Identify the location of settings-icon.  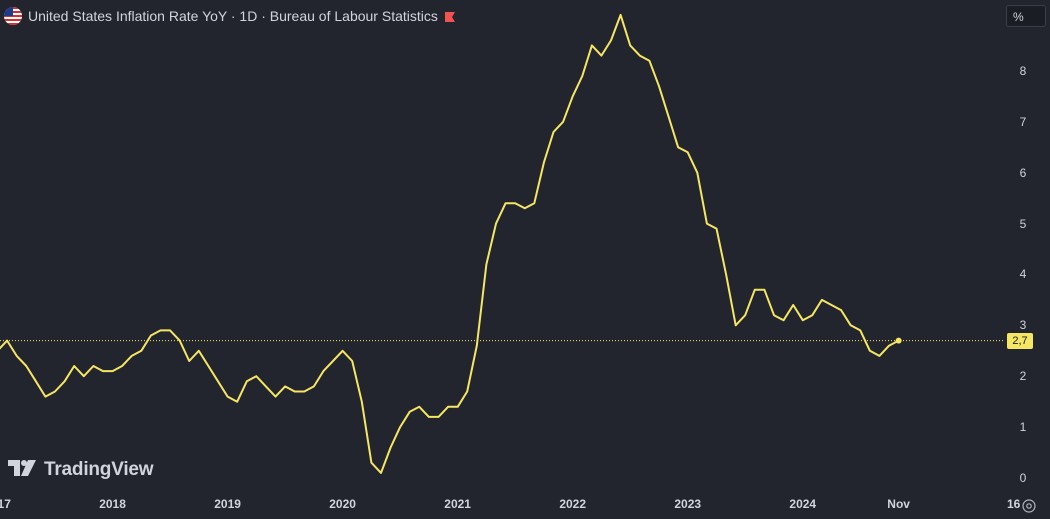
(1029, 506).